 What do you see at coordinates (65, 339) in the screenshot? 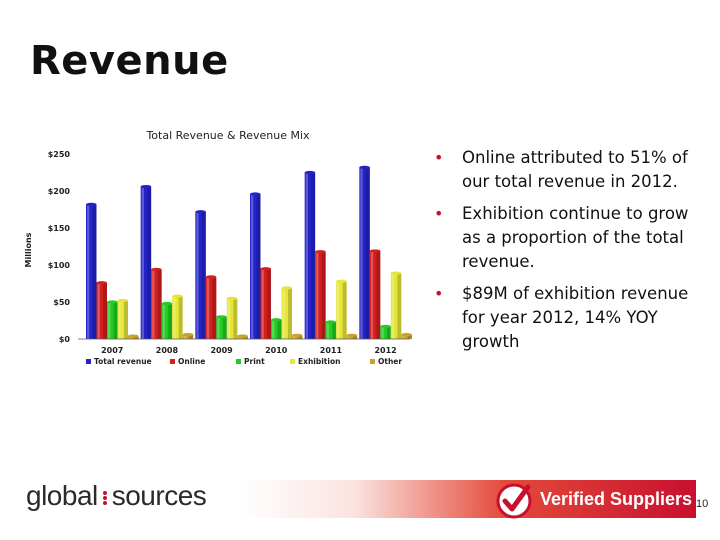
I see `y-tick-label: $0` at bounding box center [65, 339].